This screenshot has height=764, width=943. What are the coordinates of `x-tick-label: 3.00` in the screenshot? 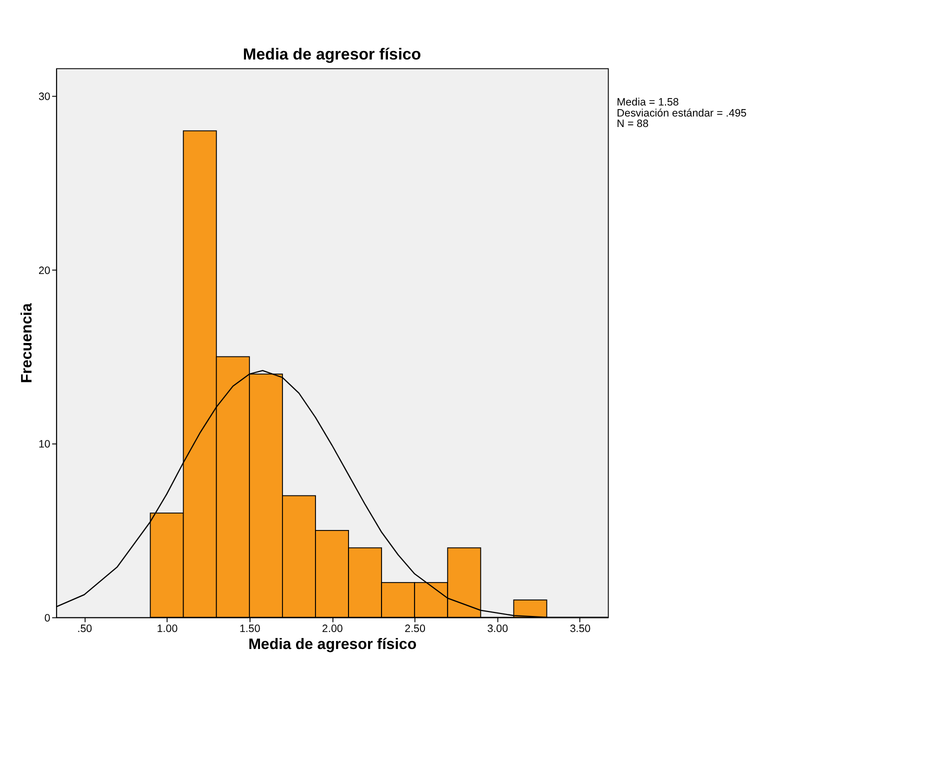 It's located at (497, 628).